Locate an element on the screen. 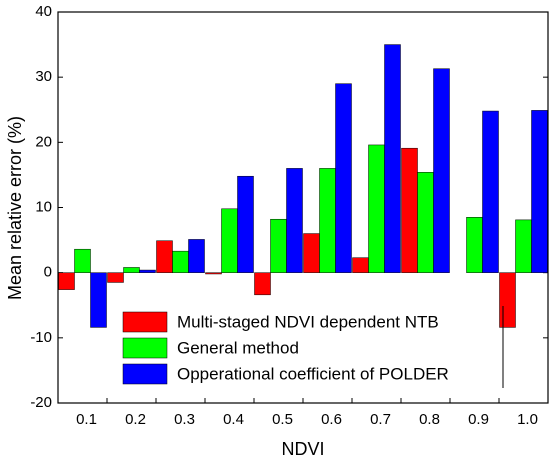  y-axis-label: Mean relative error (%) is located at coordinates (15, 208).